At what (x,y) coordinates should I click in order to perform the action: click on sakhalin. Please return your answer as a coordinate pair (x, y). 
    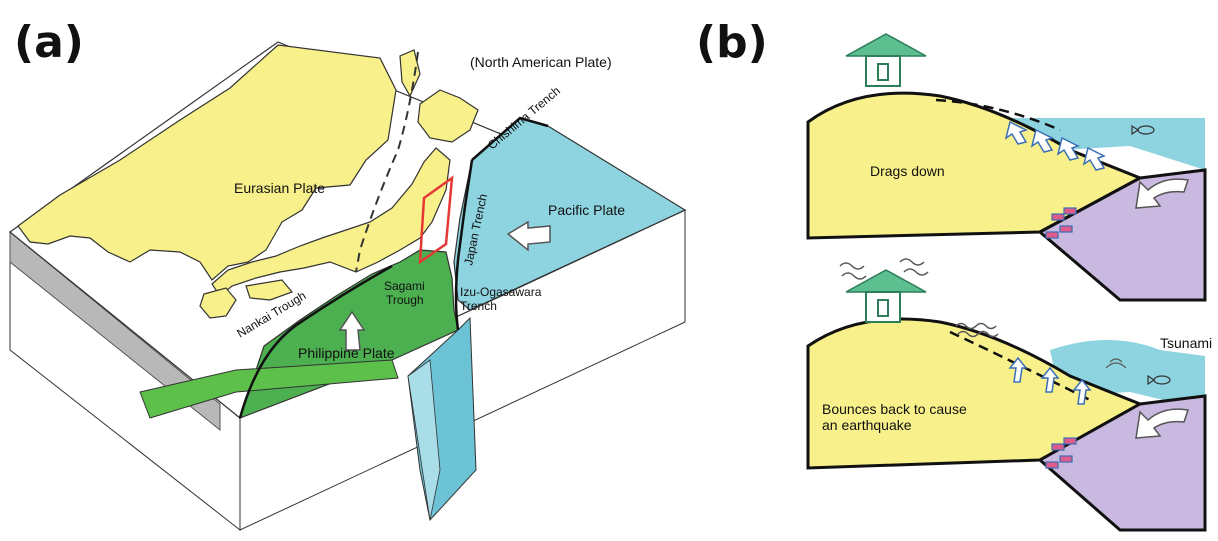
    Looking at the image, I should click on (410, 73).